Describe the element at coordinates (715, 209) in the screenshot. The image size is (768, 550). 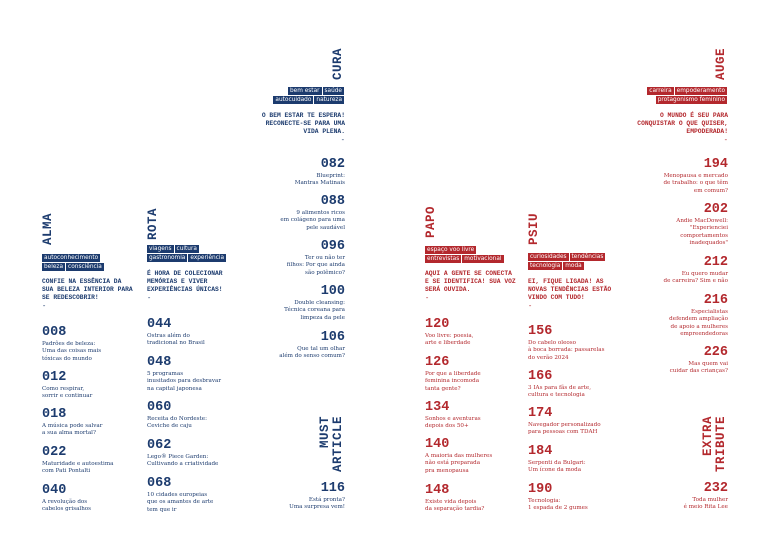
I see `page-number: 202` at that location.